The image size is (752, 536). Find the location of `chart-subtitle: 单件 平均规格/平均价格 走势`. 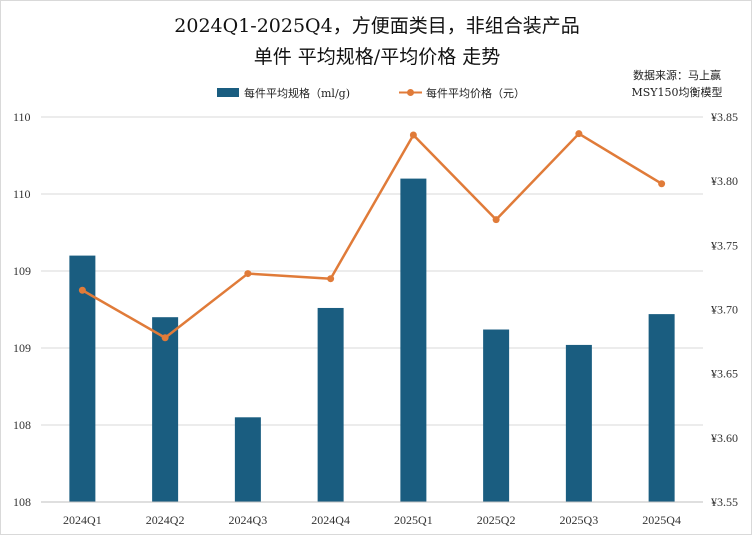

chart-subtitle: 单件 平均规格/平均价格 走势 is located at coordinates (377, 57).